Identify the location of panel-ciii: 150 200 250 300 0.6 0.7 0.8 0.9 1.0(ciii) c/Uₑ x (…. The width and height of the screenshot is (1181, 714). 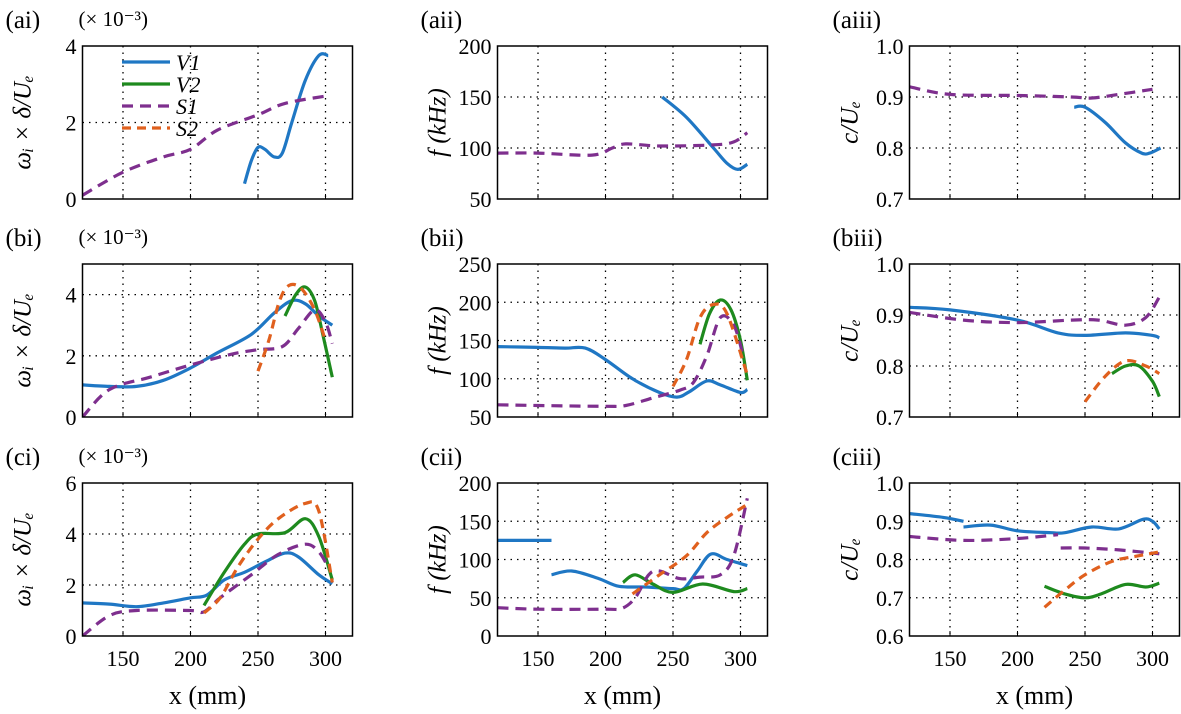
(1007, 577).